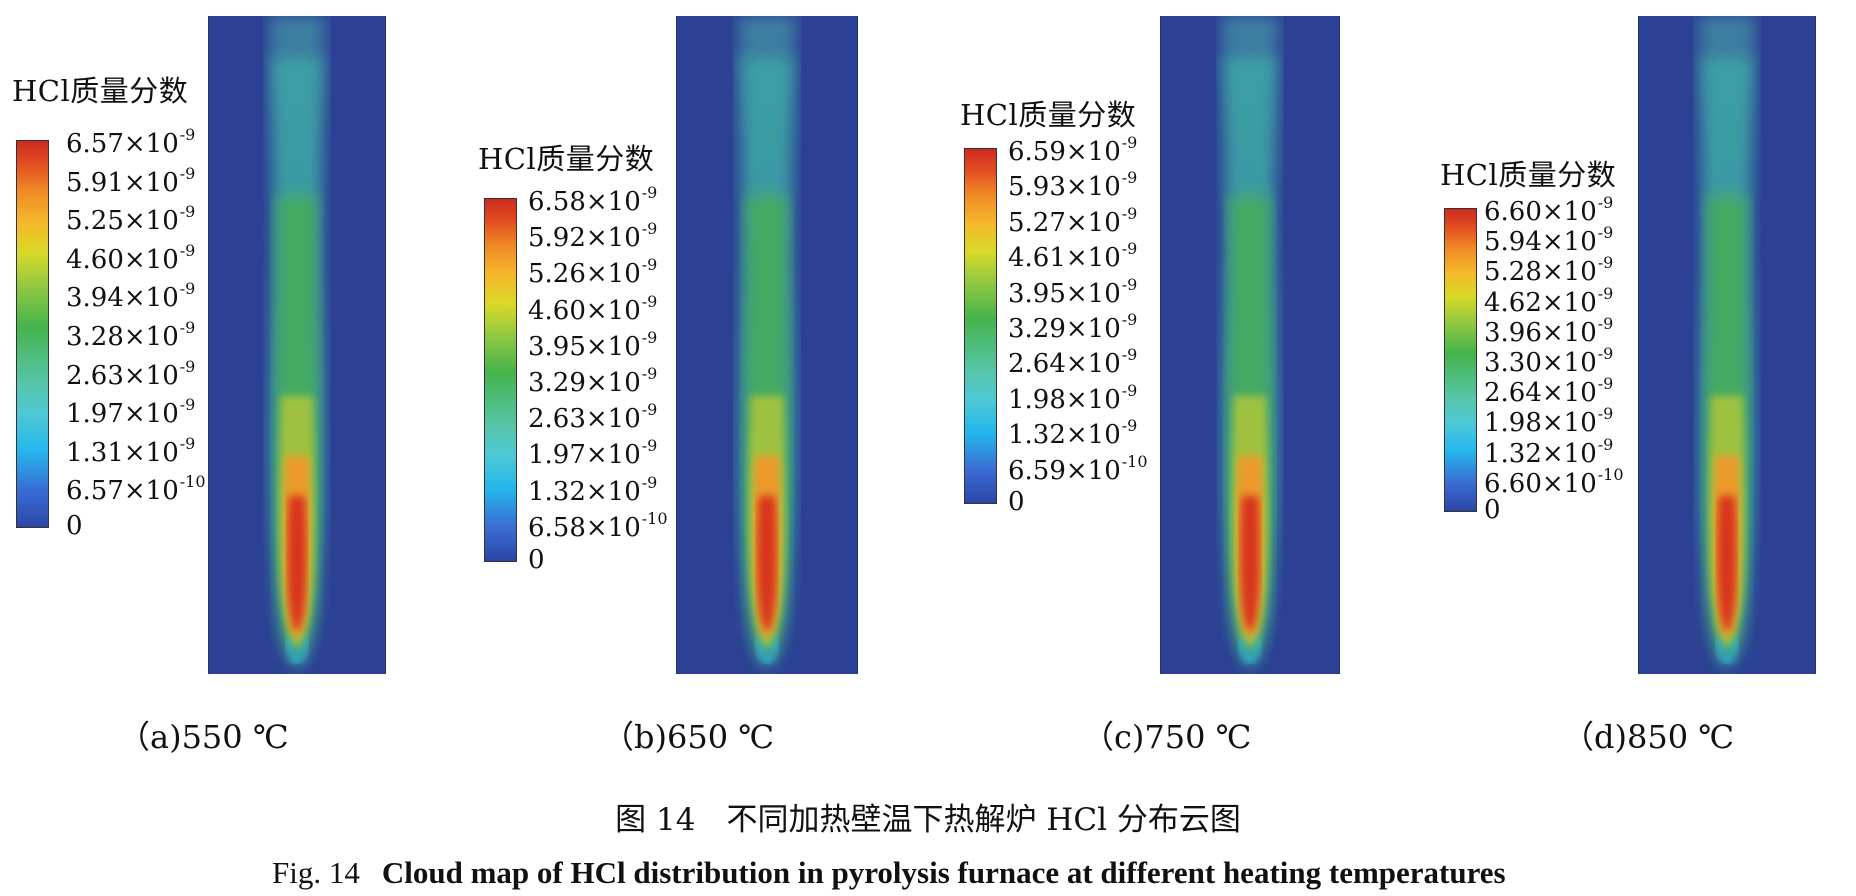 This screenshot has height=896, width=1856. Describe the element at coordinates (131, 180) in the screenshot. I see `colorbar-tick-label: 5.91×10⁻⁹` at that location.